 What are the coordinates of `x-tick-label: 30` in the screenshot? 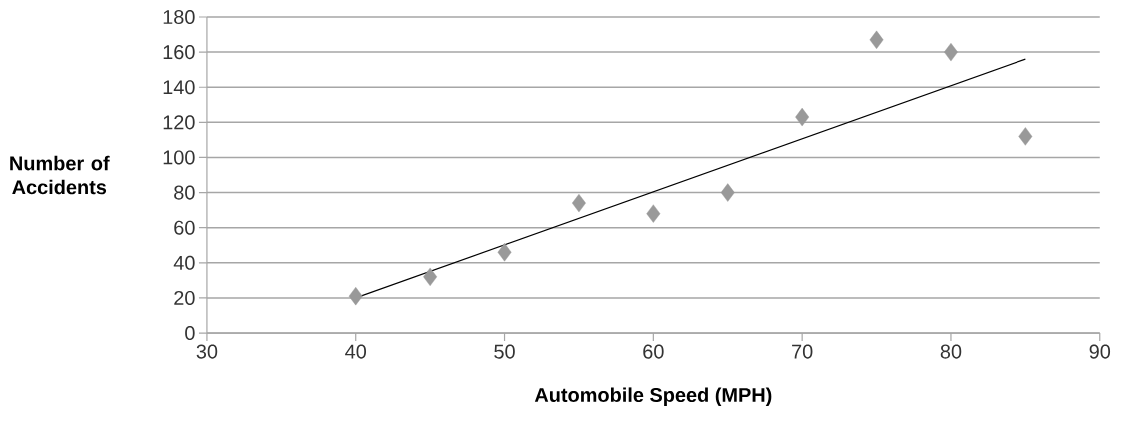 It's located at (207, 351).